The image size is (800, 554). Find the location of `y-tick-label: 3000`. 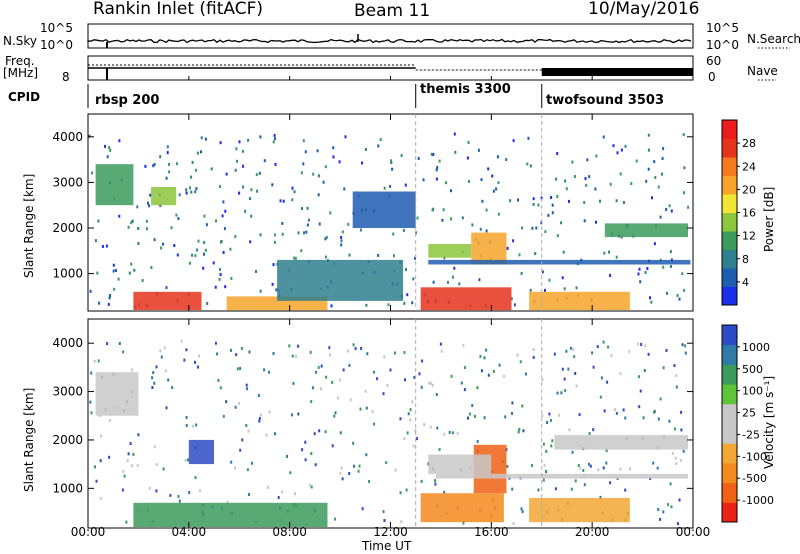

y-tick-label: 3000 is located at coordinates (67, 182).